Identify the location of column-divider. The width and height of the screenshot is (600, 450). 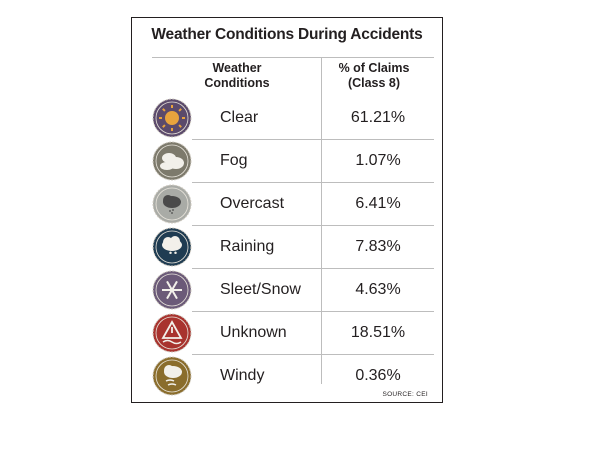
(321, 220).